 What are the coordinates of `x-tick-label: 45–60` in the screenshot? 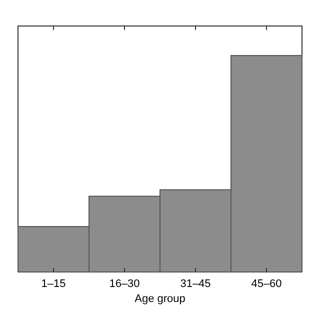 It's located at (266, 284).